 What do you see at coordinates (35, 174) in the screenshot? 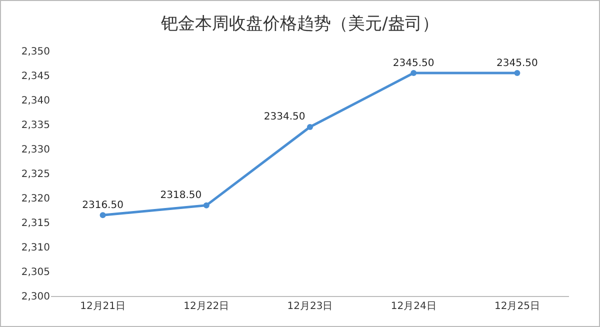
I see `y-tick-label: 2,325` at bounding box center [35, 174].